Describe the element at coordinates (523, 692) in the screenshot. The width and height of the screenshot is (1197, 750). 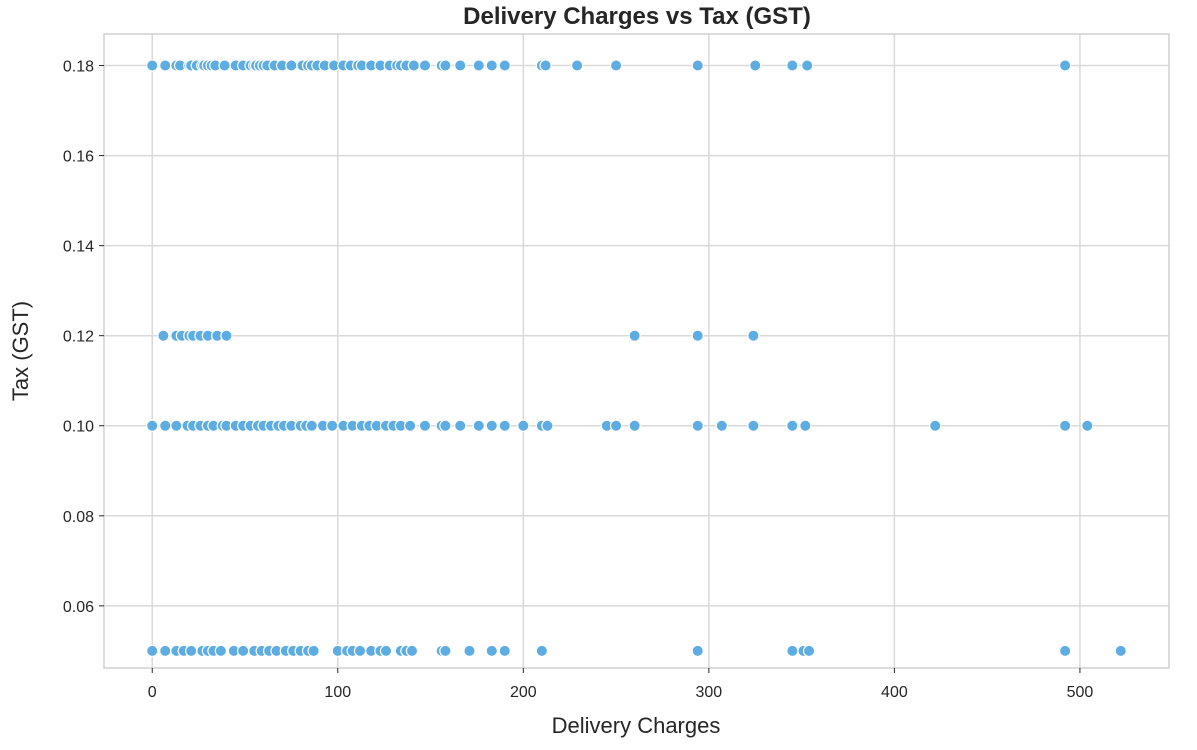
I see `x-tick-label: 200` at that location.